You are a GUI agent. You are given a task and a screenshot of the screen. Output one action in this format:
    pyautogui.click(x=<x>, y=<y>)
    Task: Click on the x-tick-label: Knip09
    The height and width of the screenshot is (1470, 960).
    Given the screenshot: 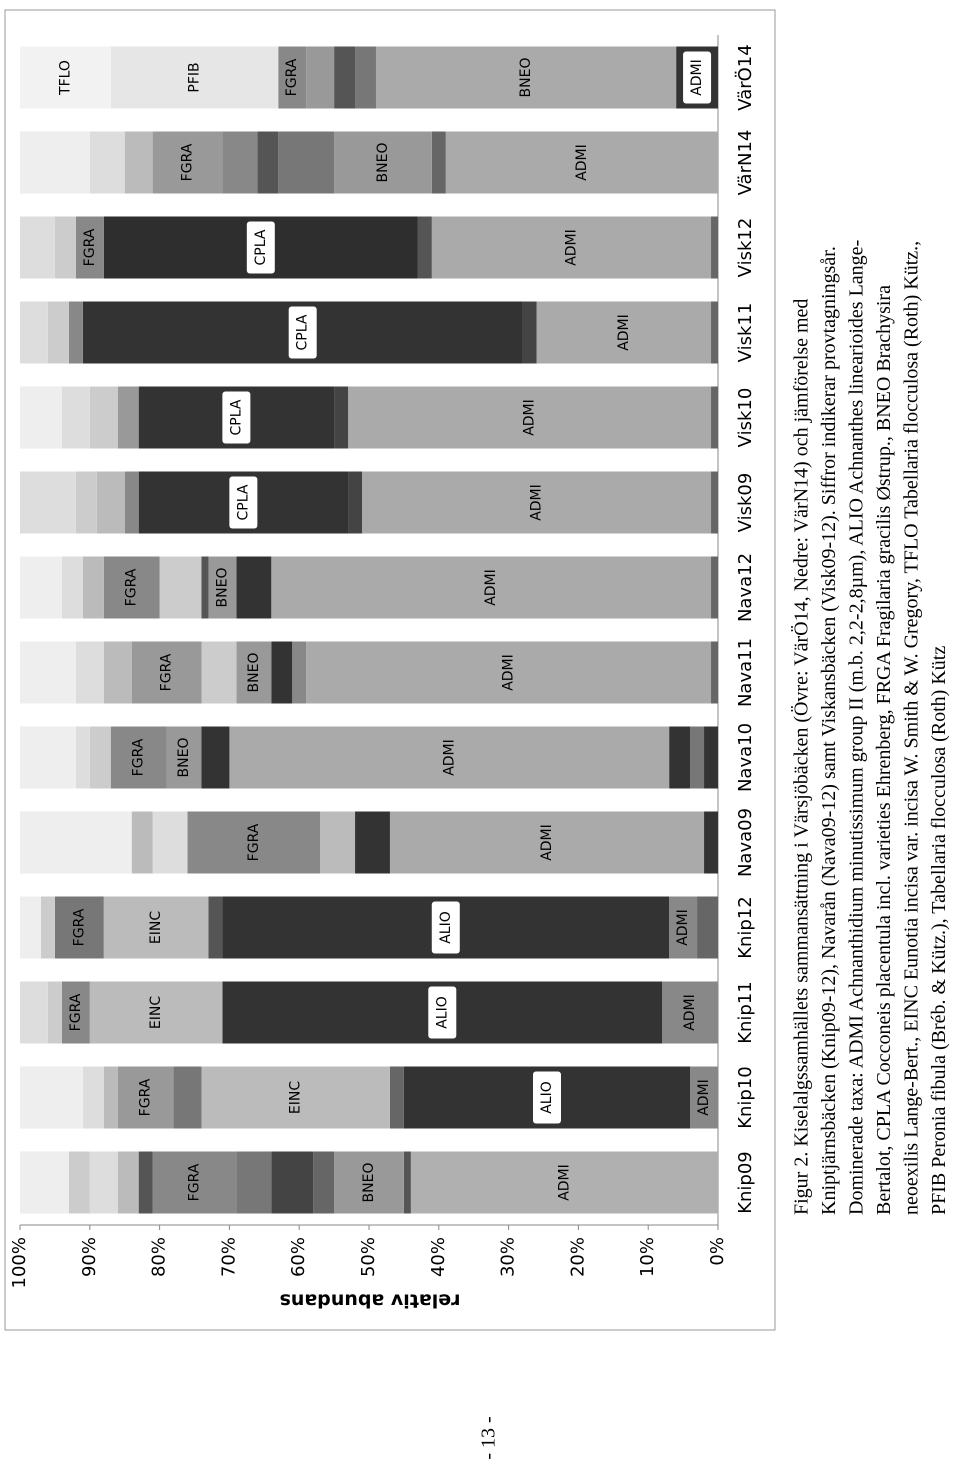 What is the action you would take?
    pyautogui.click(x=745, y=1182)
    